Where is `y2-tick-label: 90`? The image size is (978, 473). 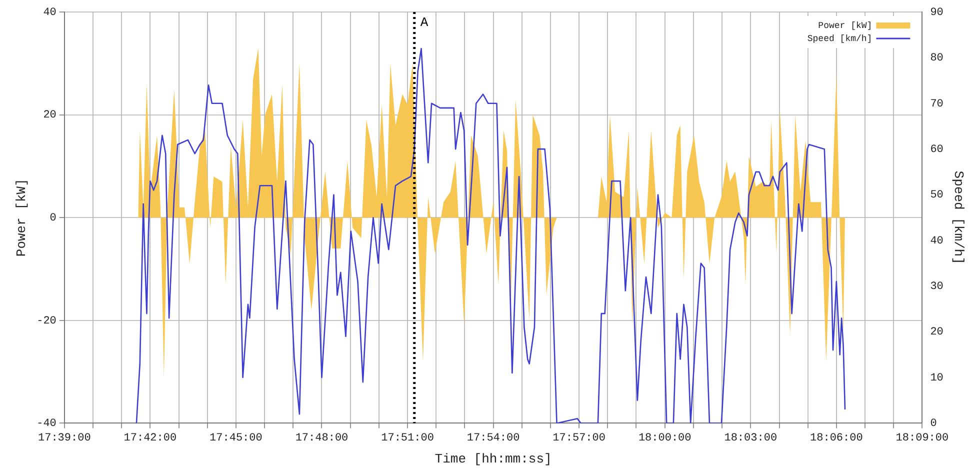 y2-tick-label: 90 is located at coordinates (937, 12).